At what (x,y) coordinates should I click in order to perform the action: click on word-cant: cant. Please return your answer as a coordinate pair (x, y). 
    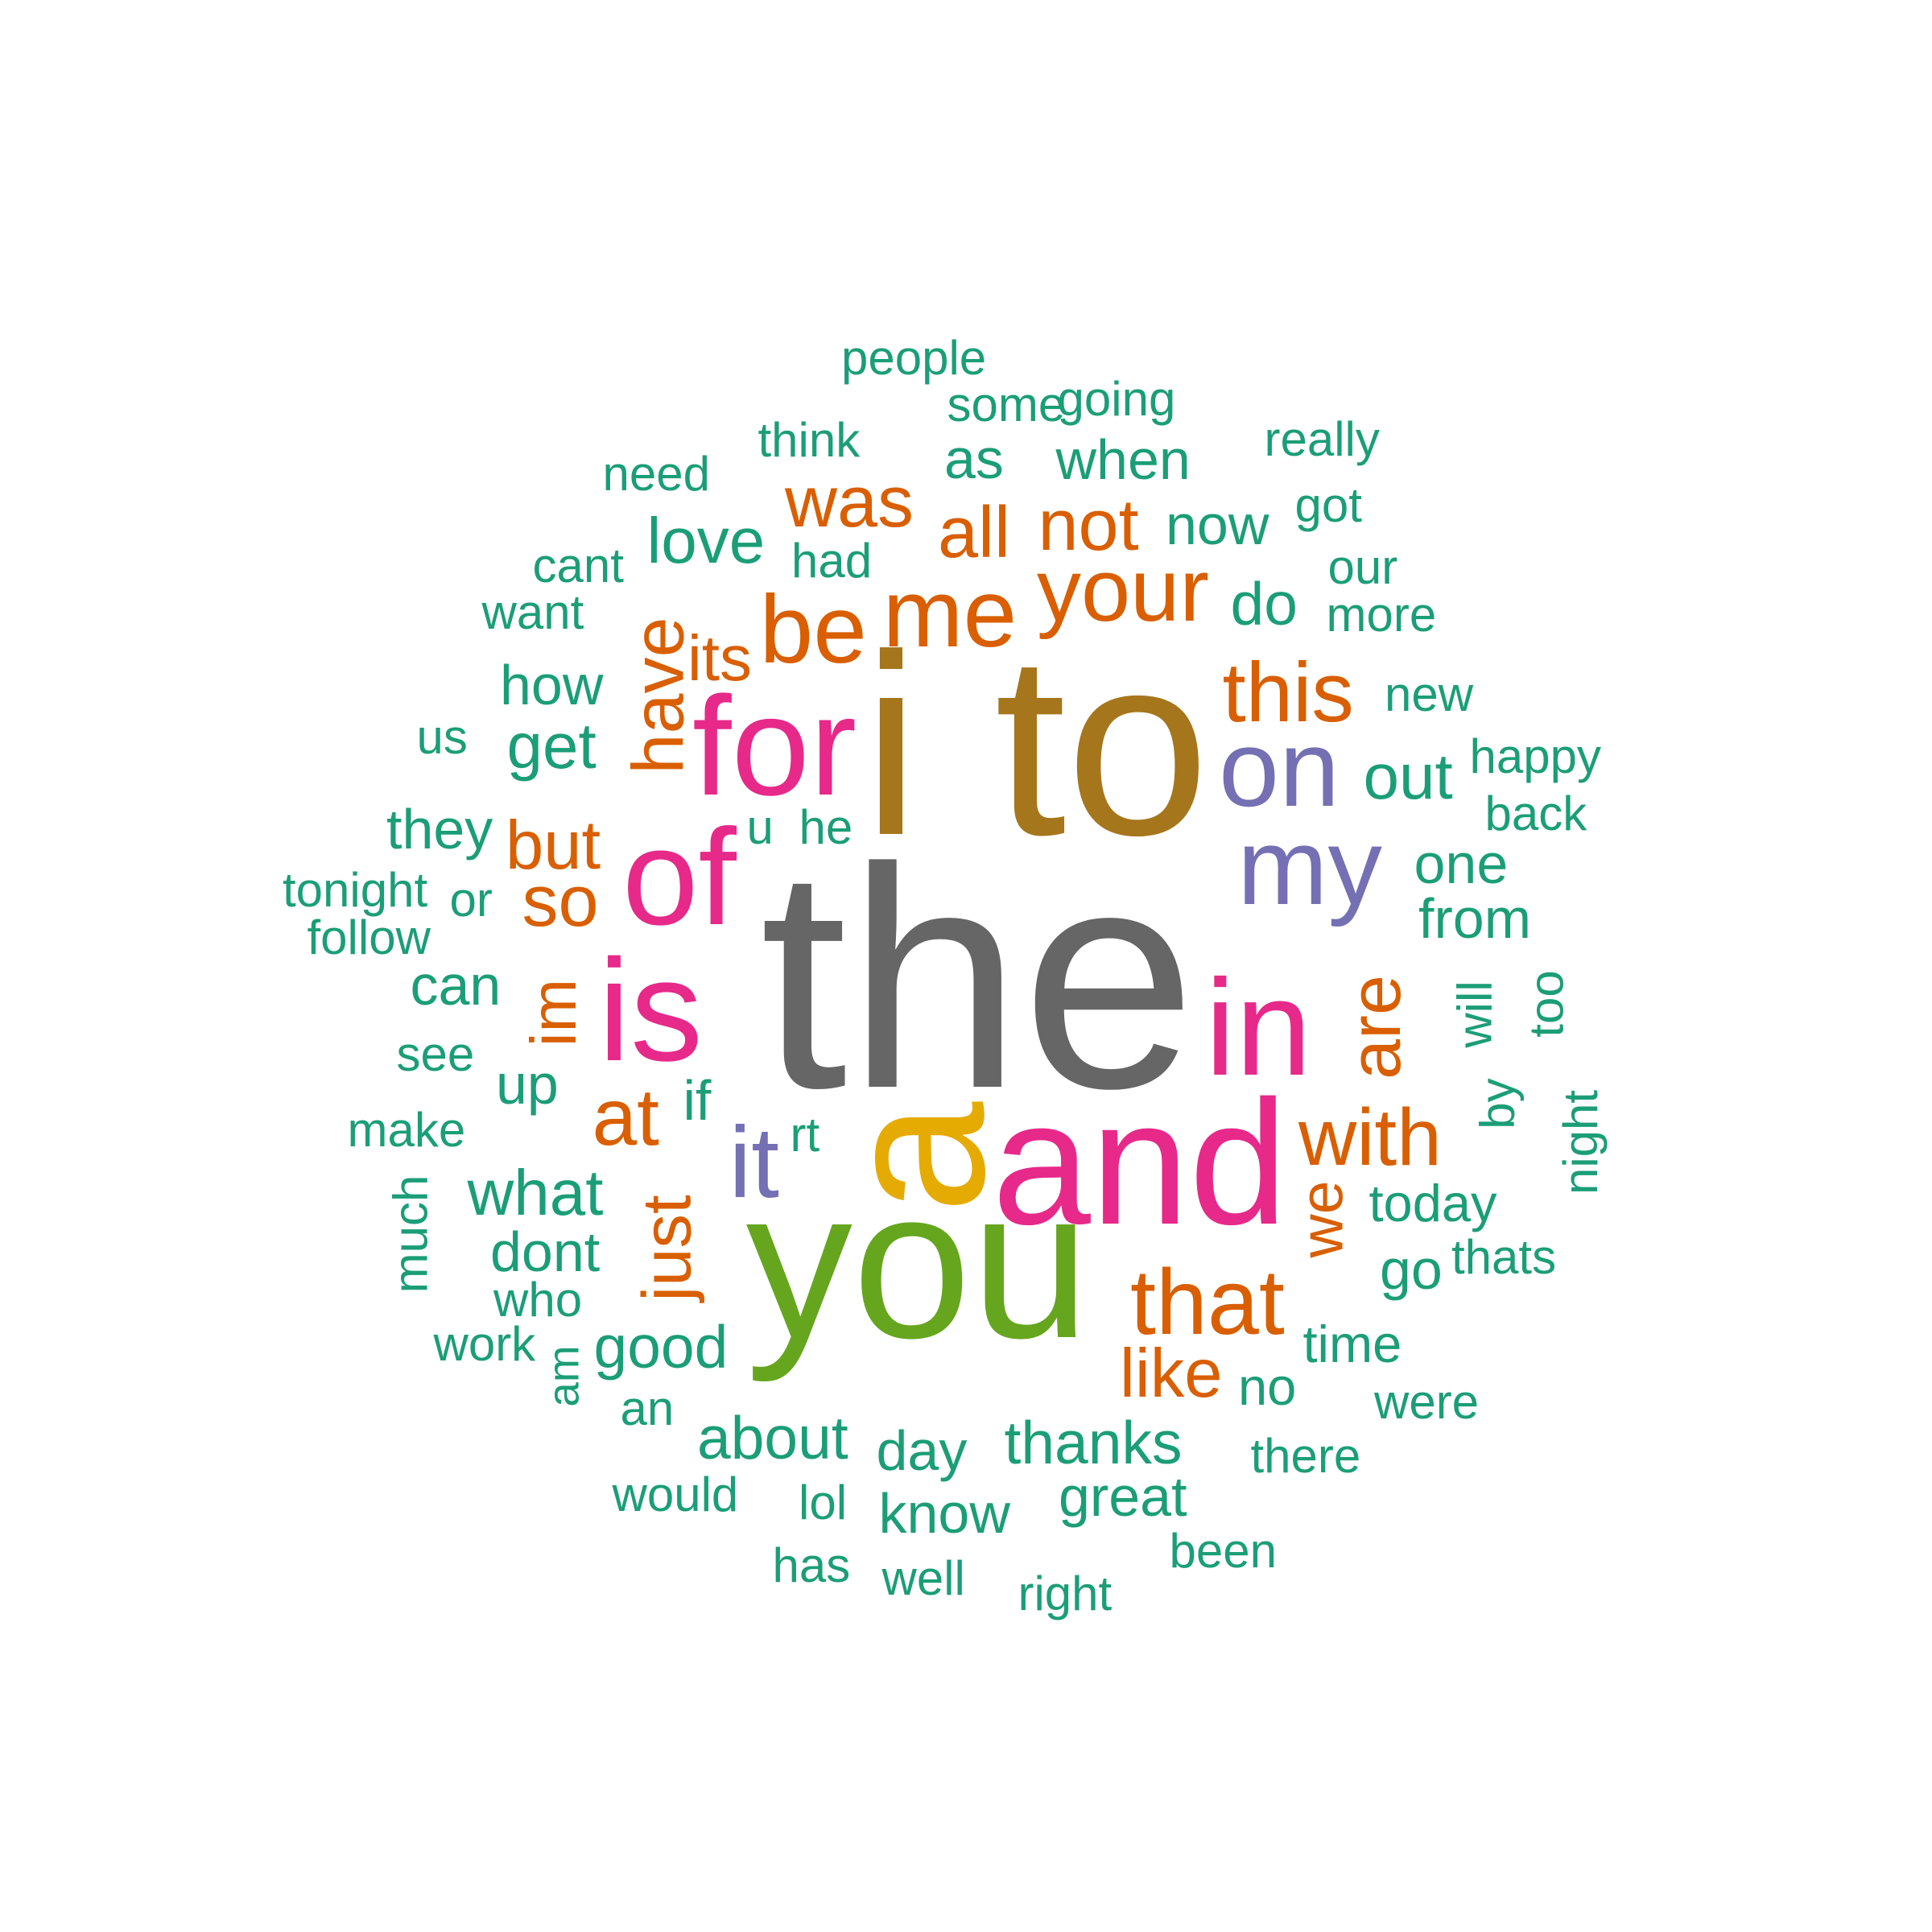
    Looking at the image, I should click on (578, 565).